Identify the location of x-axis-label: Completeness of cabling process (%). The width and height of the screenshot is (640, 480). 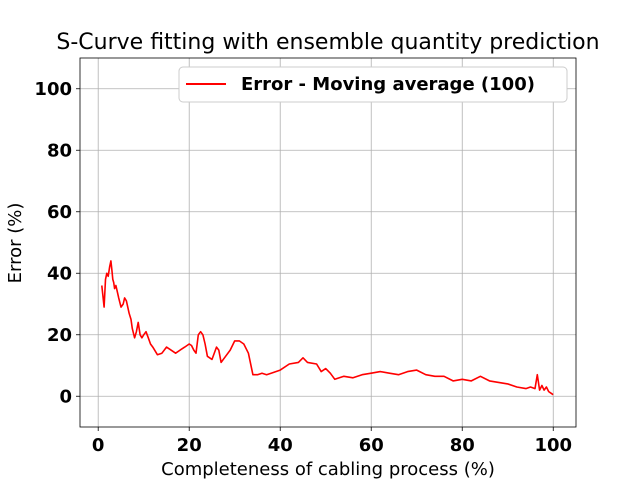
(328, 469).